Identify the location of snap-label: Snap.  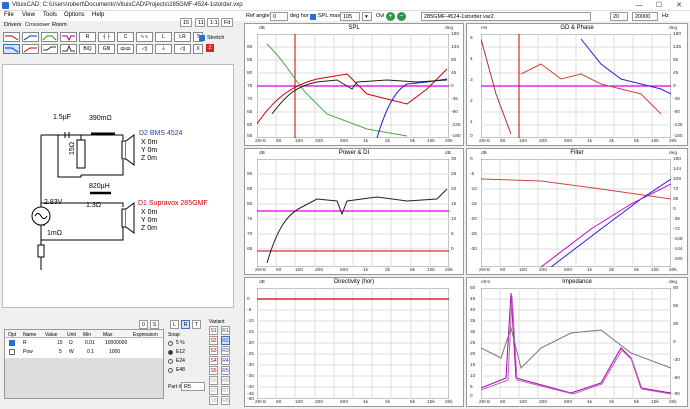
(174, 335).